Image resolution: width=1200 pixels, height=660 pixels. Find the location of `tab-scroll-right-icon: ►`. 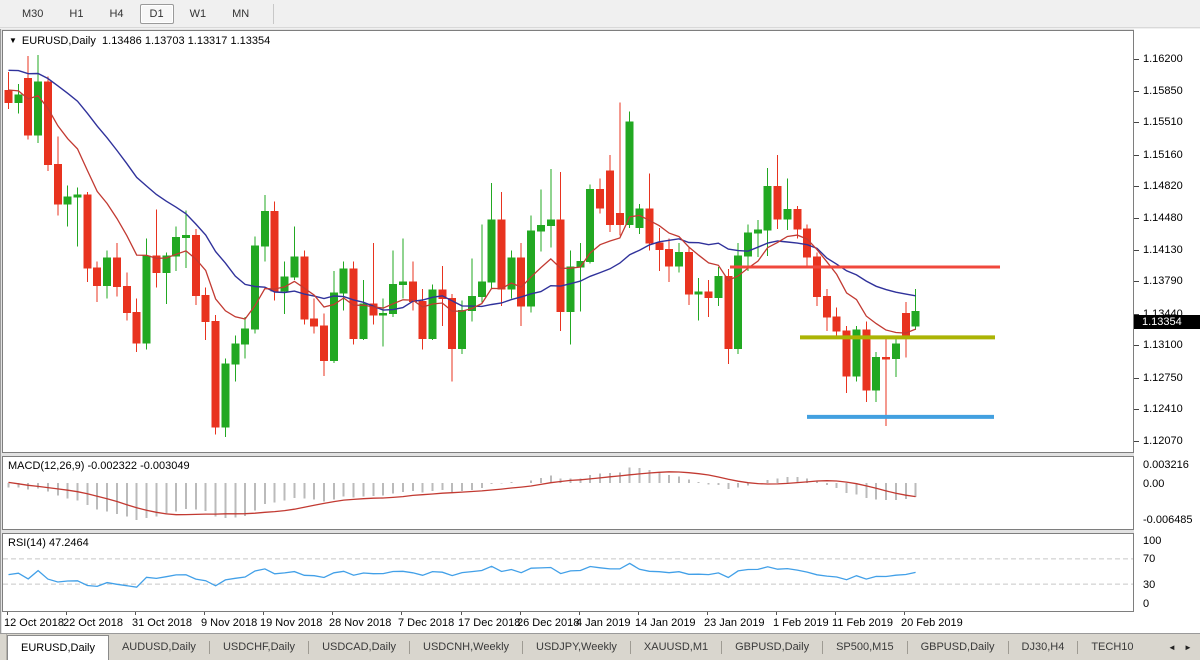

tab-scroll-right-icon: ► is located at coordinates (1188, 647).